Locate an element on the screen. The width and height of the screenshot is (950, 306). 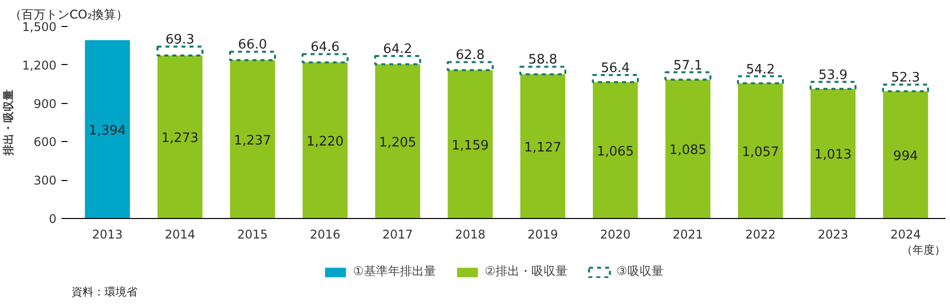
x-tick-label: 2020 is located at coordinates (615, 235).